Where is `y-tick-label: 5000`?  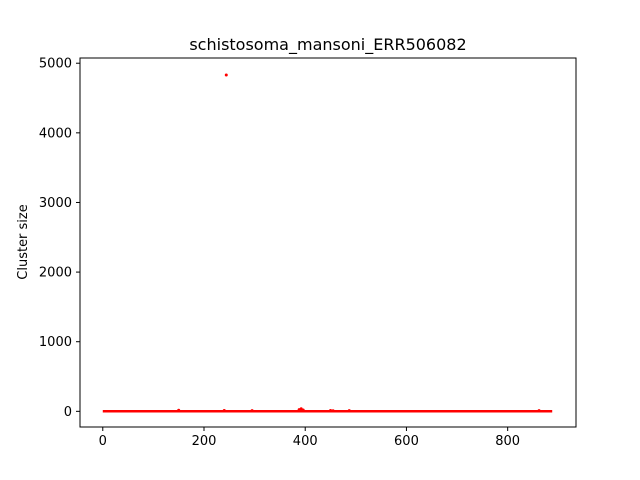
y-tick-label: 5000 is located at coordinates (55, 64).